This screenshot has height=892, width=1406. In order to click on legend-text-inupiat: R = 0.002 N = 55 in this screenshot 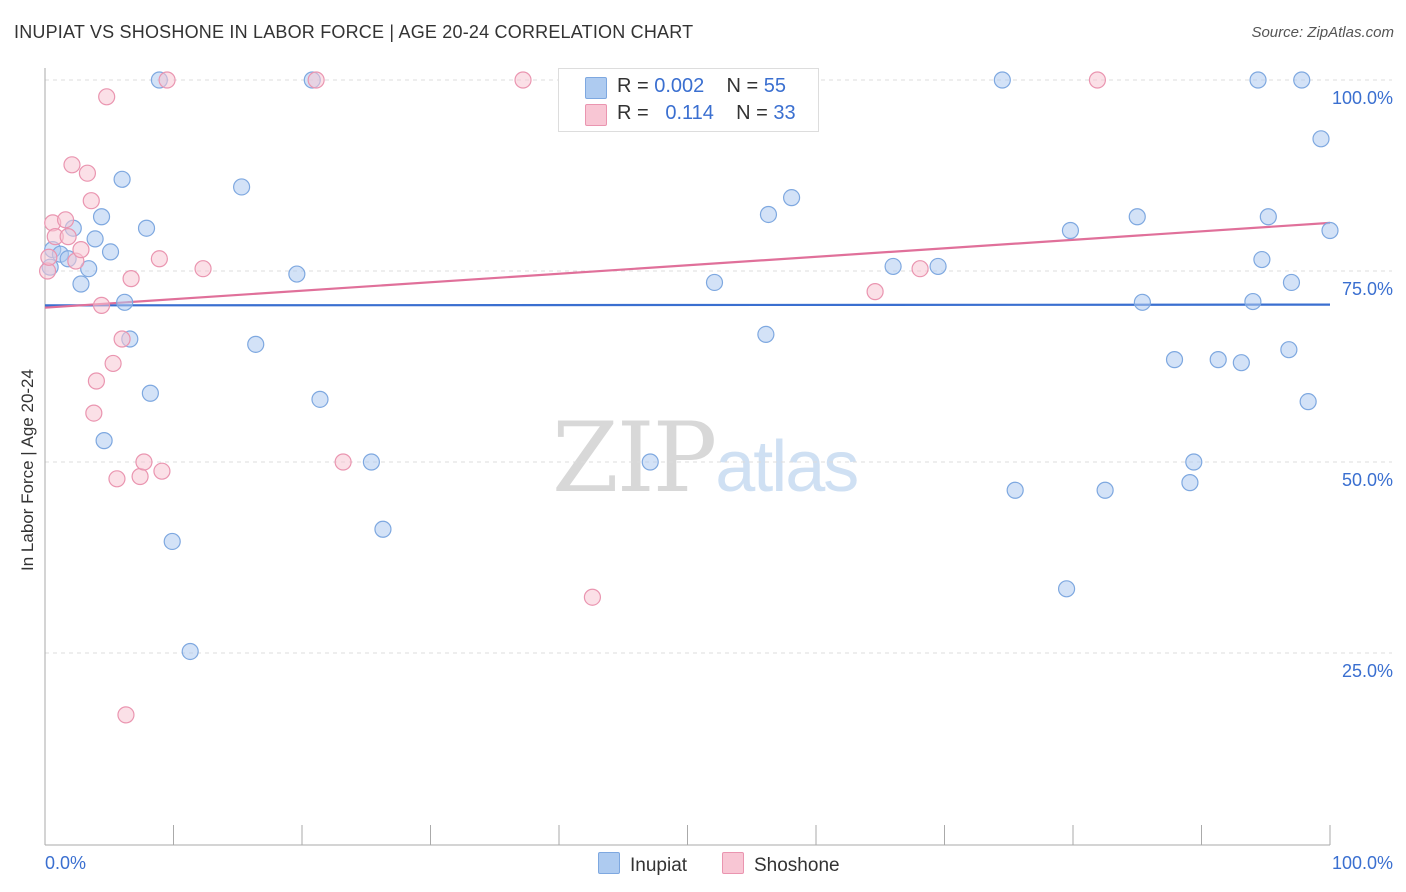, I will do `click(701, 86)`.